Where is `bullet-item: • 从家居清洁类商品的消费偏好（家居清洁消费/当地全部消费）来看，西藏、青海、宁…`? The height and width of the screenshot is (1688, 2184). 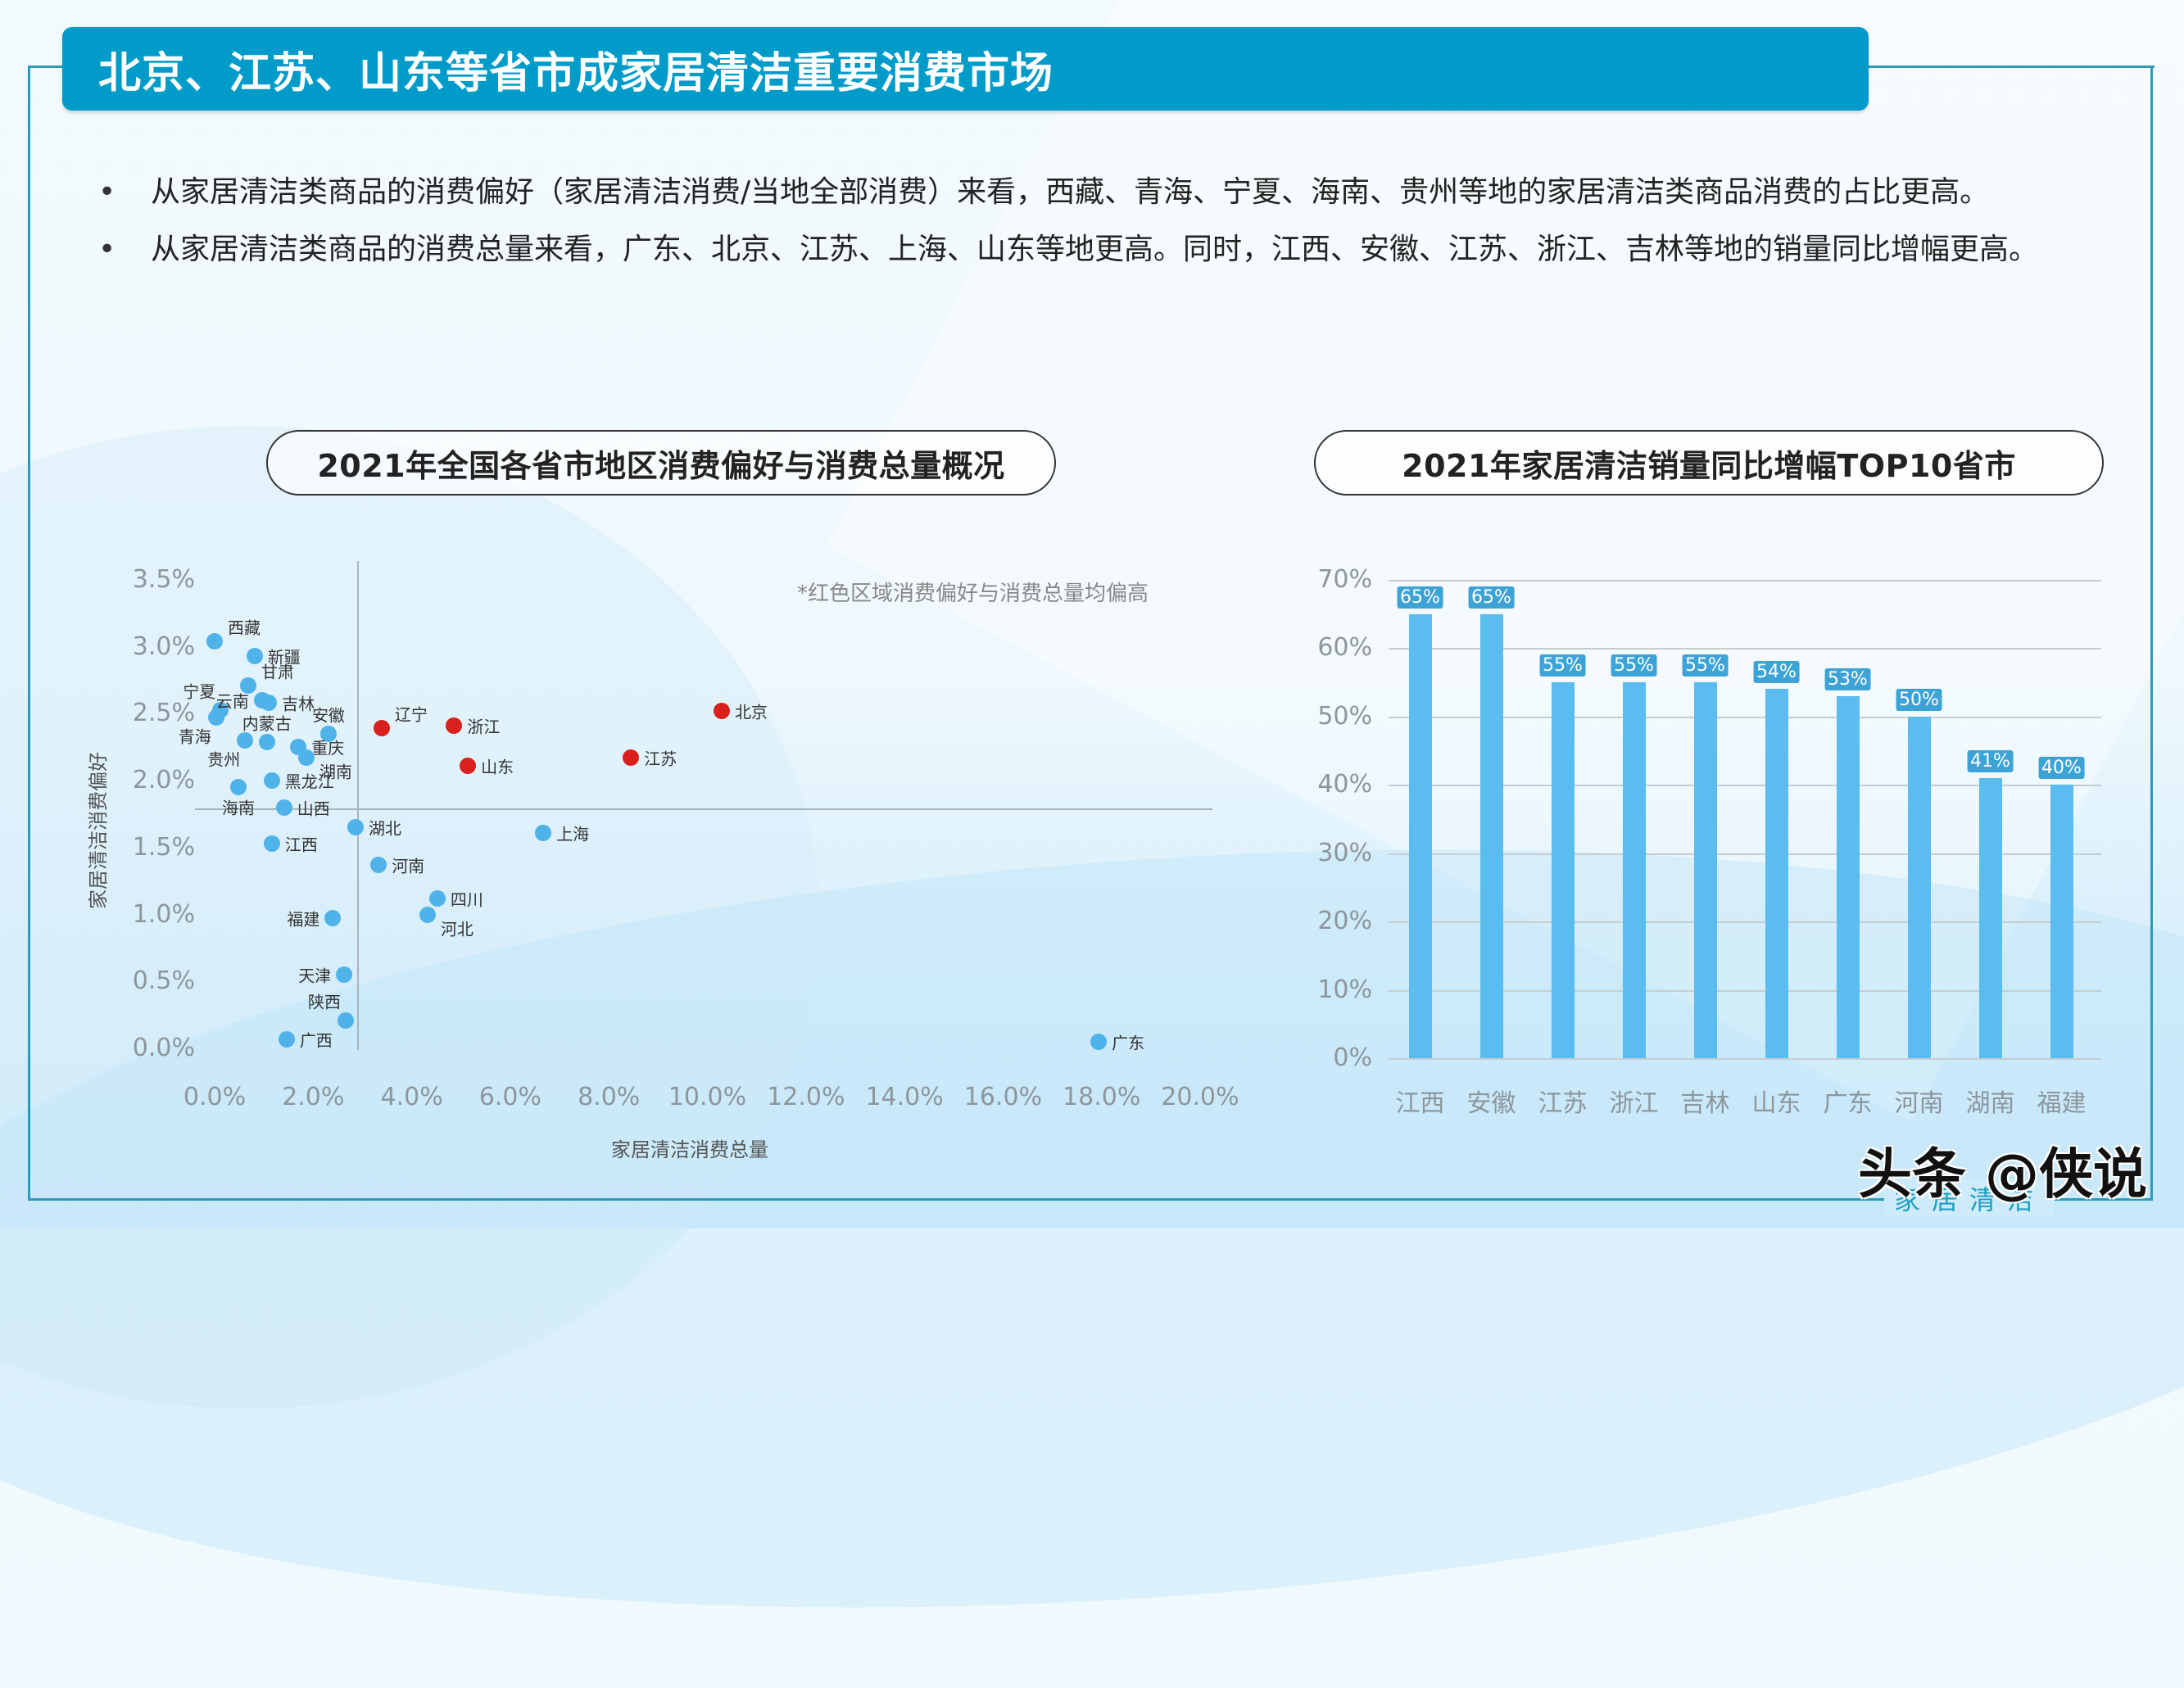 bullet-item: • 从家居清洁类商品的消费偏好（家居清洁消费/当地全部消费）来看，西藏、青海、宁… is located at coordinates (1097, 192).